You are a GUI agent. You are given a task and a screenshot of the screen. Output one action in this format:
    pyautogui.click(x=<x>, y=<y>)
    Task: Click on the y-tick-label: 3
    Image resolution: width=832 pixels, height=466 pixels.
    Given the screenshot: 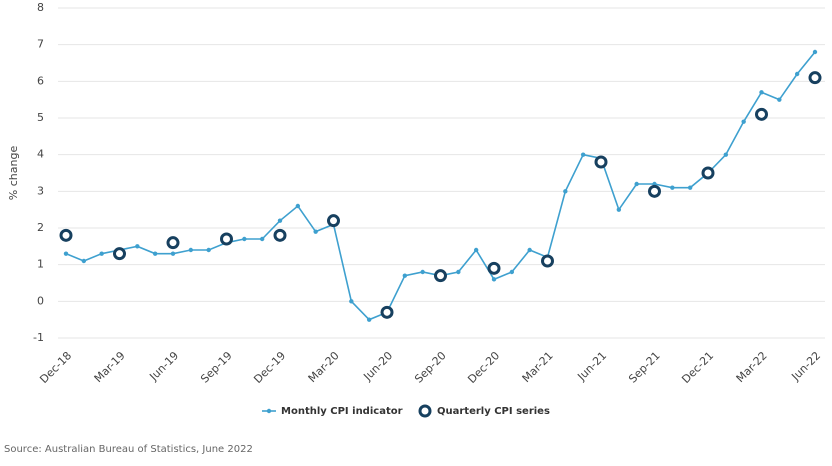 What is the action you would take?
    pyautogui.click(x=40, y=190)
    